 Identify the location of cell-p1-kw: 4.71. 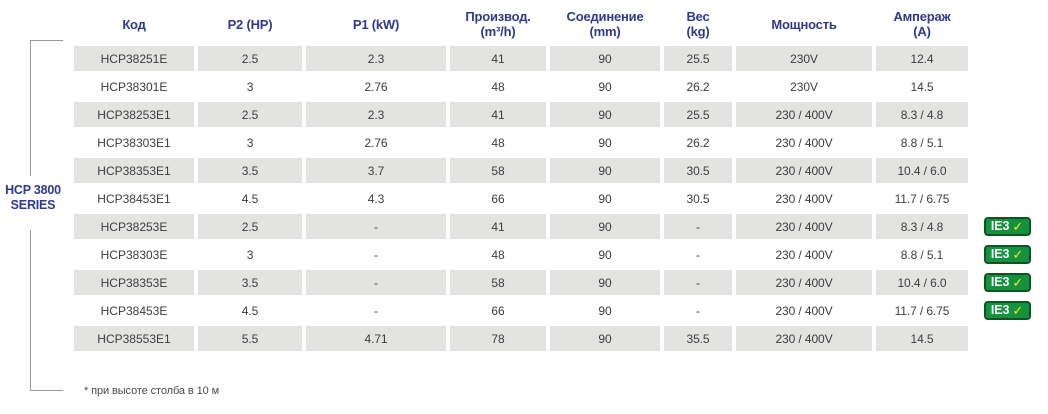
(376, 338).